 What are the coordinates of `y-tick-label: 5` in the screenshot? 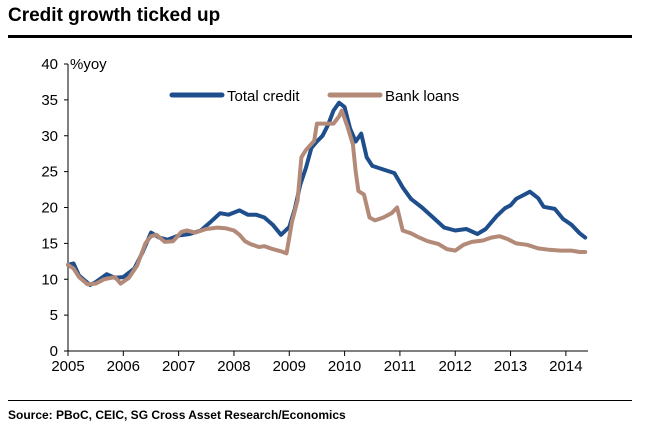 It's located at (54, 315).